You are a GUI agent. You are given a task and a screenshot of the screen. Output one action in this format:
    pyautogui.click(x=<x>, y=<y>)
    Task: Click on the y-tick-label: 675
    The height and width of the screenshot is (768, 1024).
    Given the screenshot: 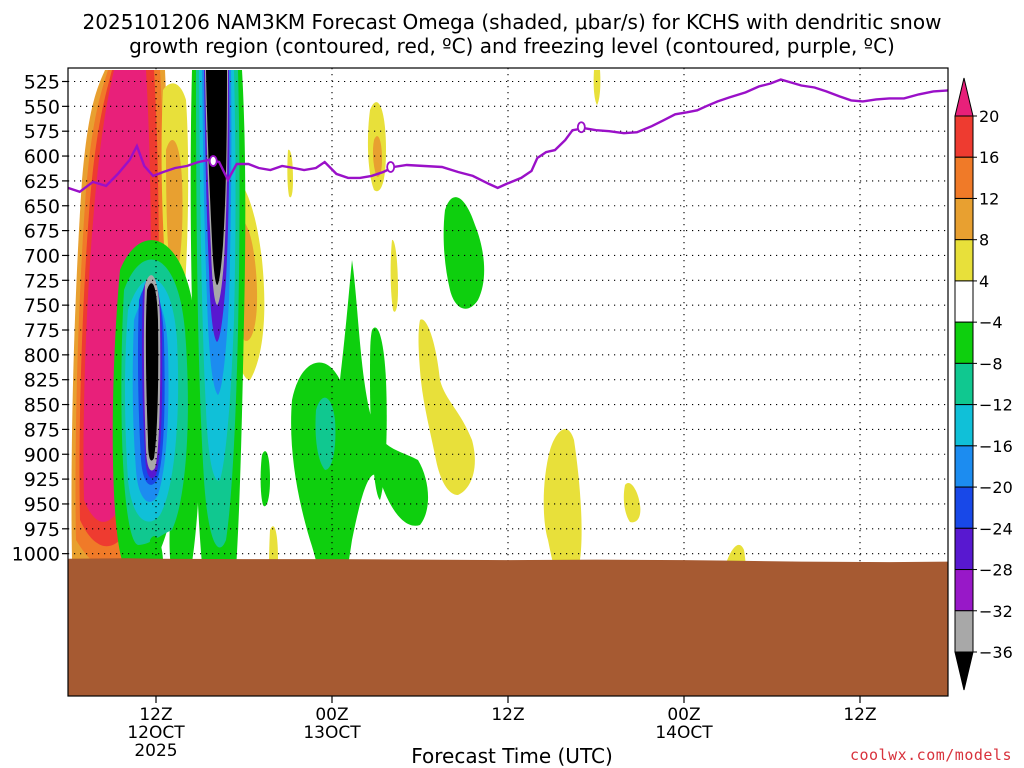 What is the action you would take?
    pyautogui.click(x=42, y=232)
    